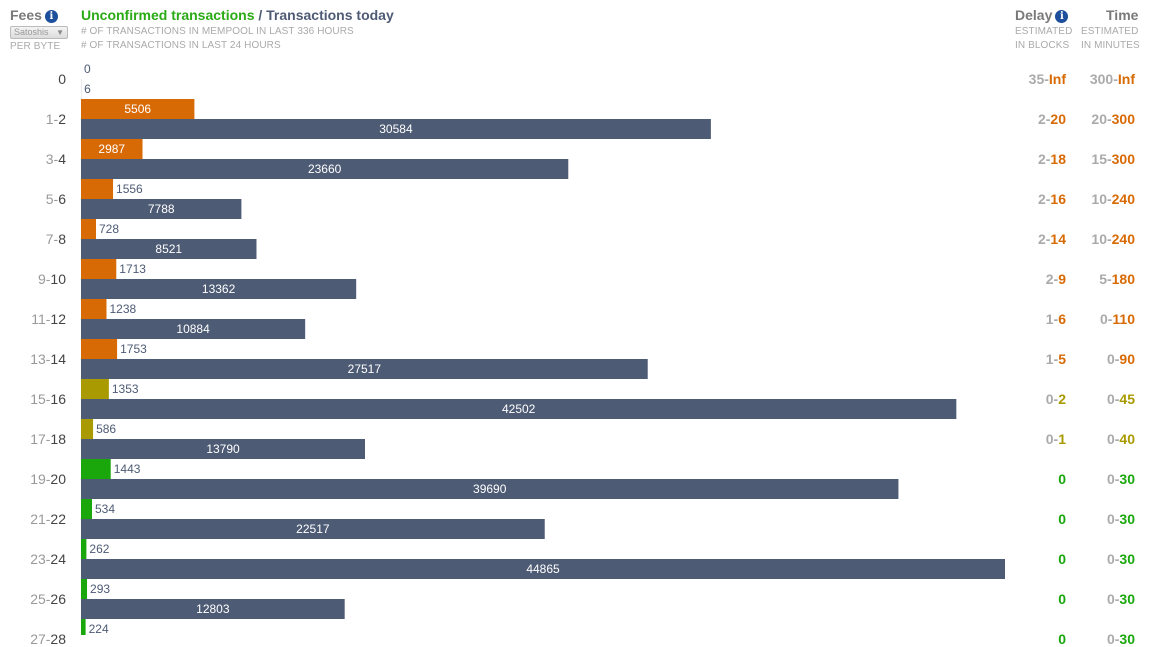  Describe the element at coordinates (313, 529) in the screenshot. I see `today-value-label-11: 22517` at that location.